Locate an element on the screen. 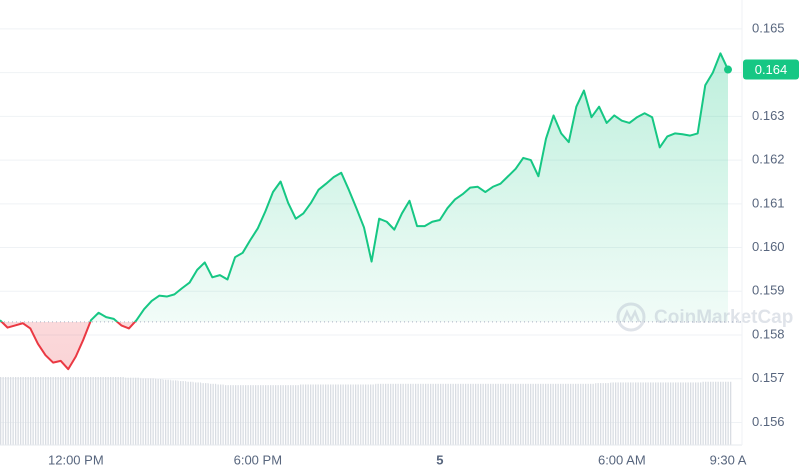 The image size is (802, 475). y-tick-label: 0.165 is located at coordinates (768, 27).